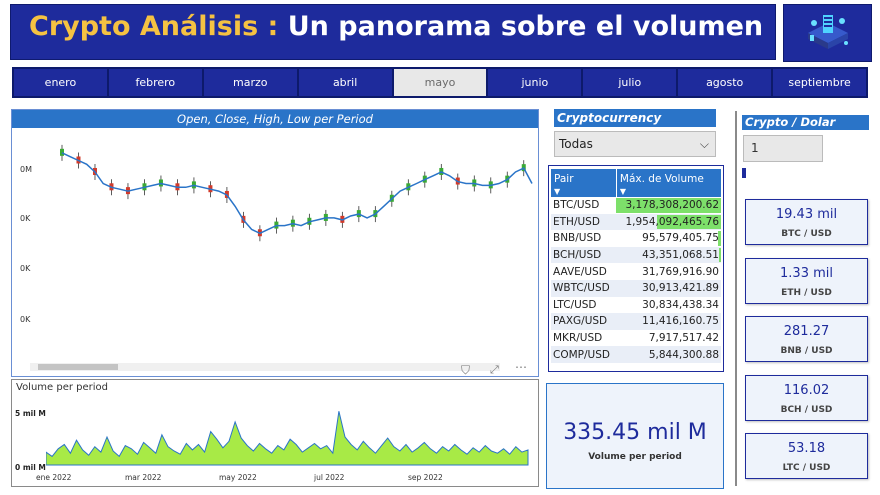 This screenshot has height=495, width=880. I want to click on volume-cell: 31,769,916.90, so click(668, 271).